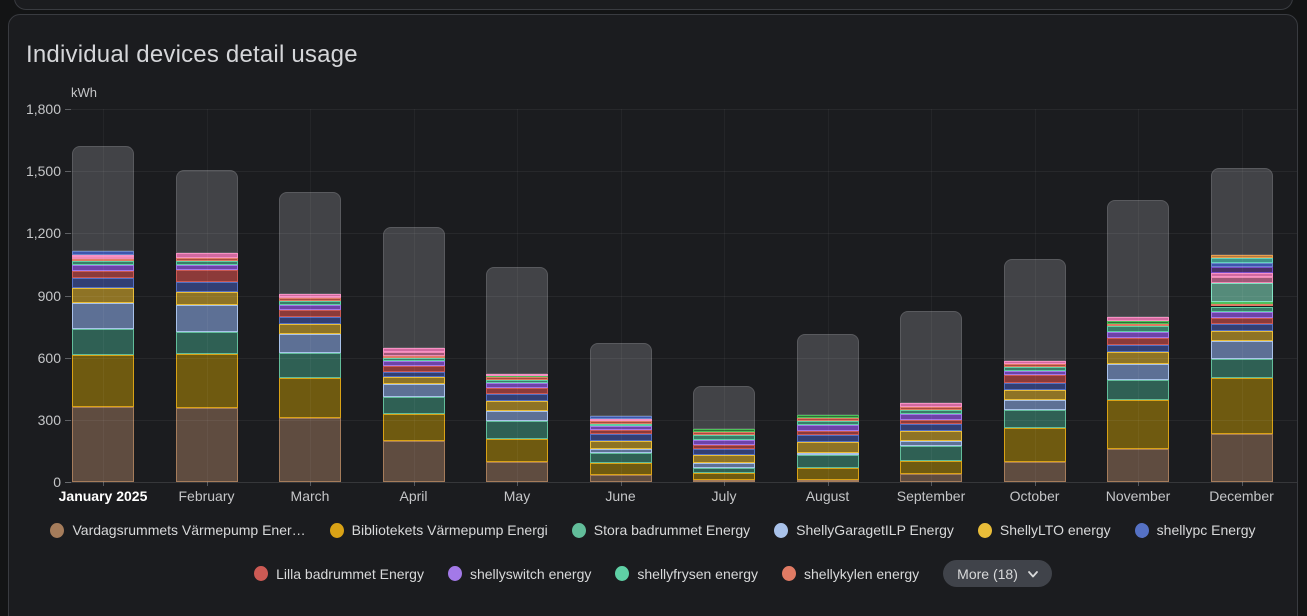 The height and width of the screenshot is (616, 1307). What do you see at coordinates (438, 530) in the screenshot?
I see `legend-item-bibliotekets-v-rmepump-energi: Bibliotekets Värmepump Energi` at bounding box center [438, 530].